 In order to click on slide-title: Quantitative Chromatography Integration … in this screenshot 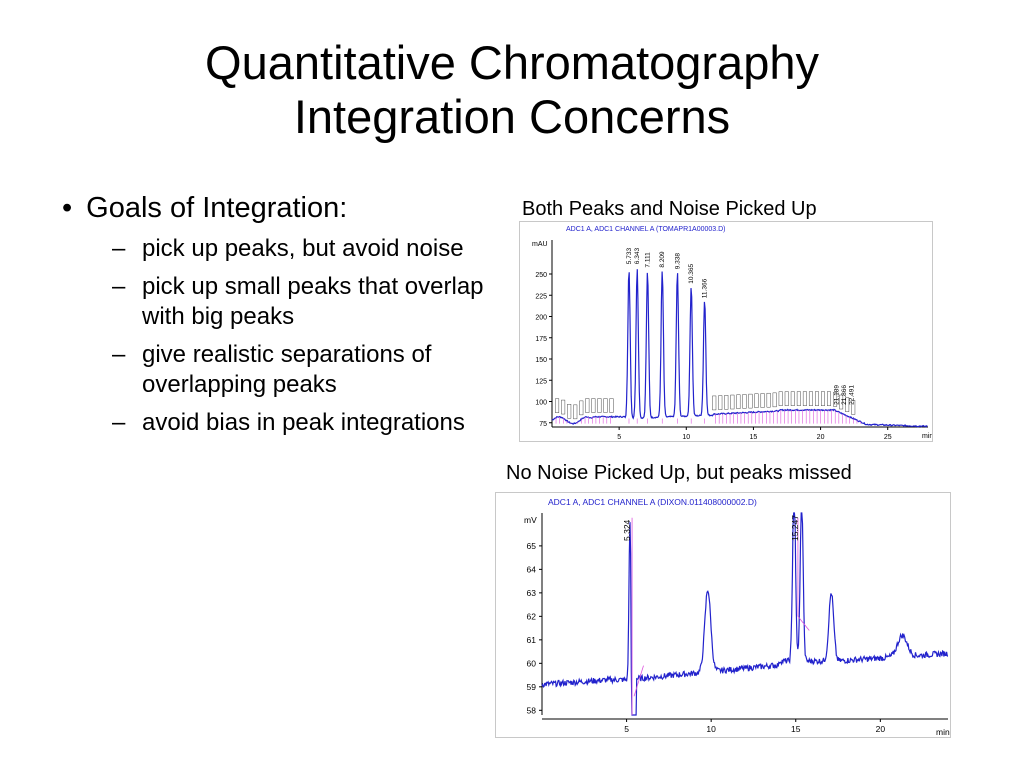, I will do `click(512, 90)`.